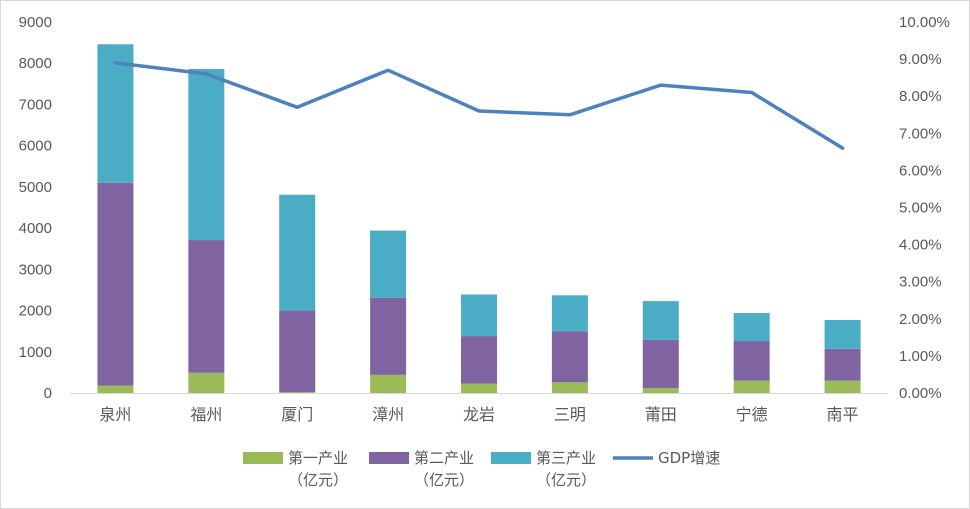 Image resolution: width=970 pixels, height=509 pixels. Describe the element at coordinates (479, 105) in the screenshot. I see `gdp-growth-line` at that location.